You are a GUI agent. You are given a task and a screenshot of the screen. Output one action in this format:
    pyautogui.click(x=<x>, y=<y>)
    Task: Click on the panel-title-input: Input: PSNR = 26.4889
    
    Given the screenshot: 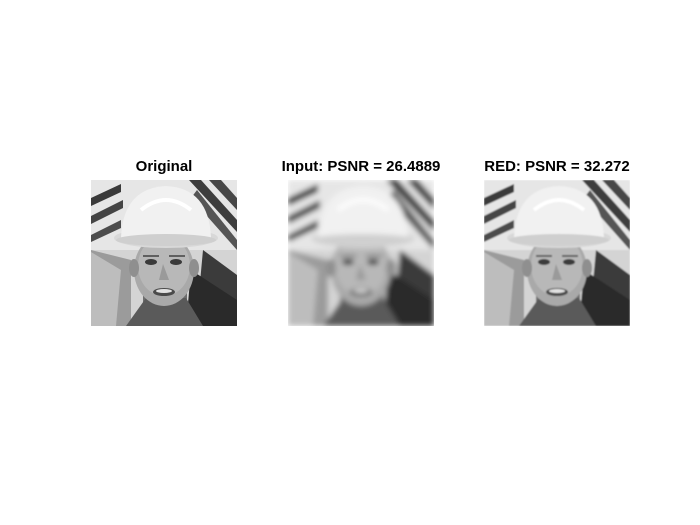 What is the action you would take?
    pyautogui.click(x=361, y=166)
    